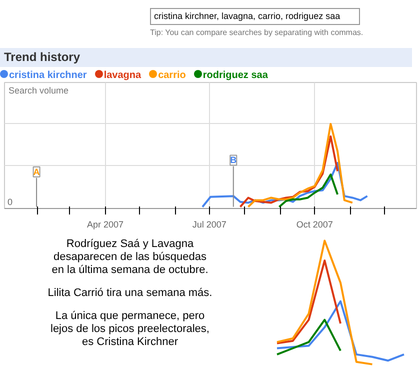 The image size is (420, 373). I want to click on x-tick-label: Jul 2007, so click(209, 225).